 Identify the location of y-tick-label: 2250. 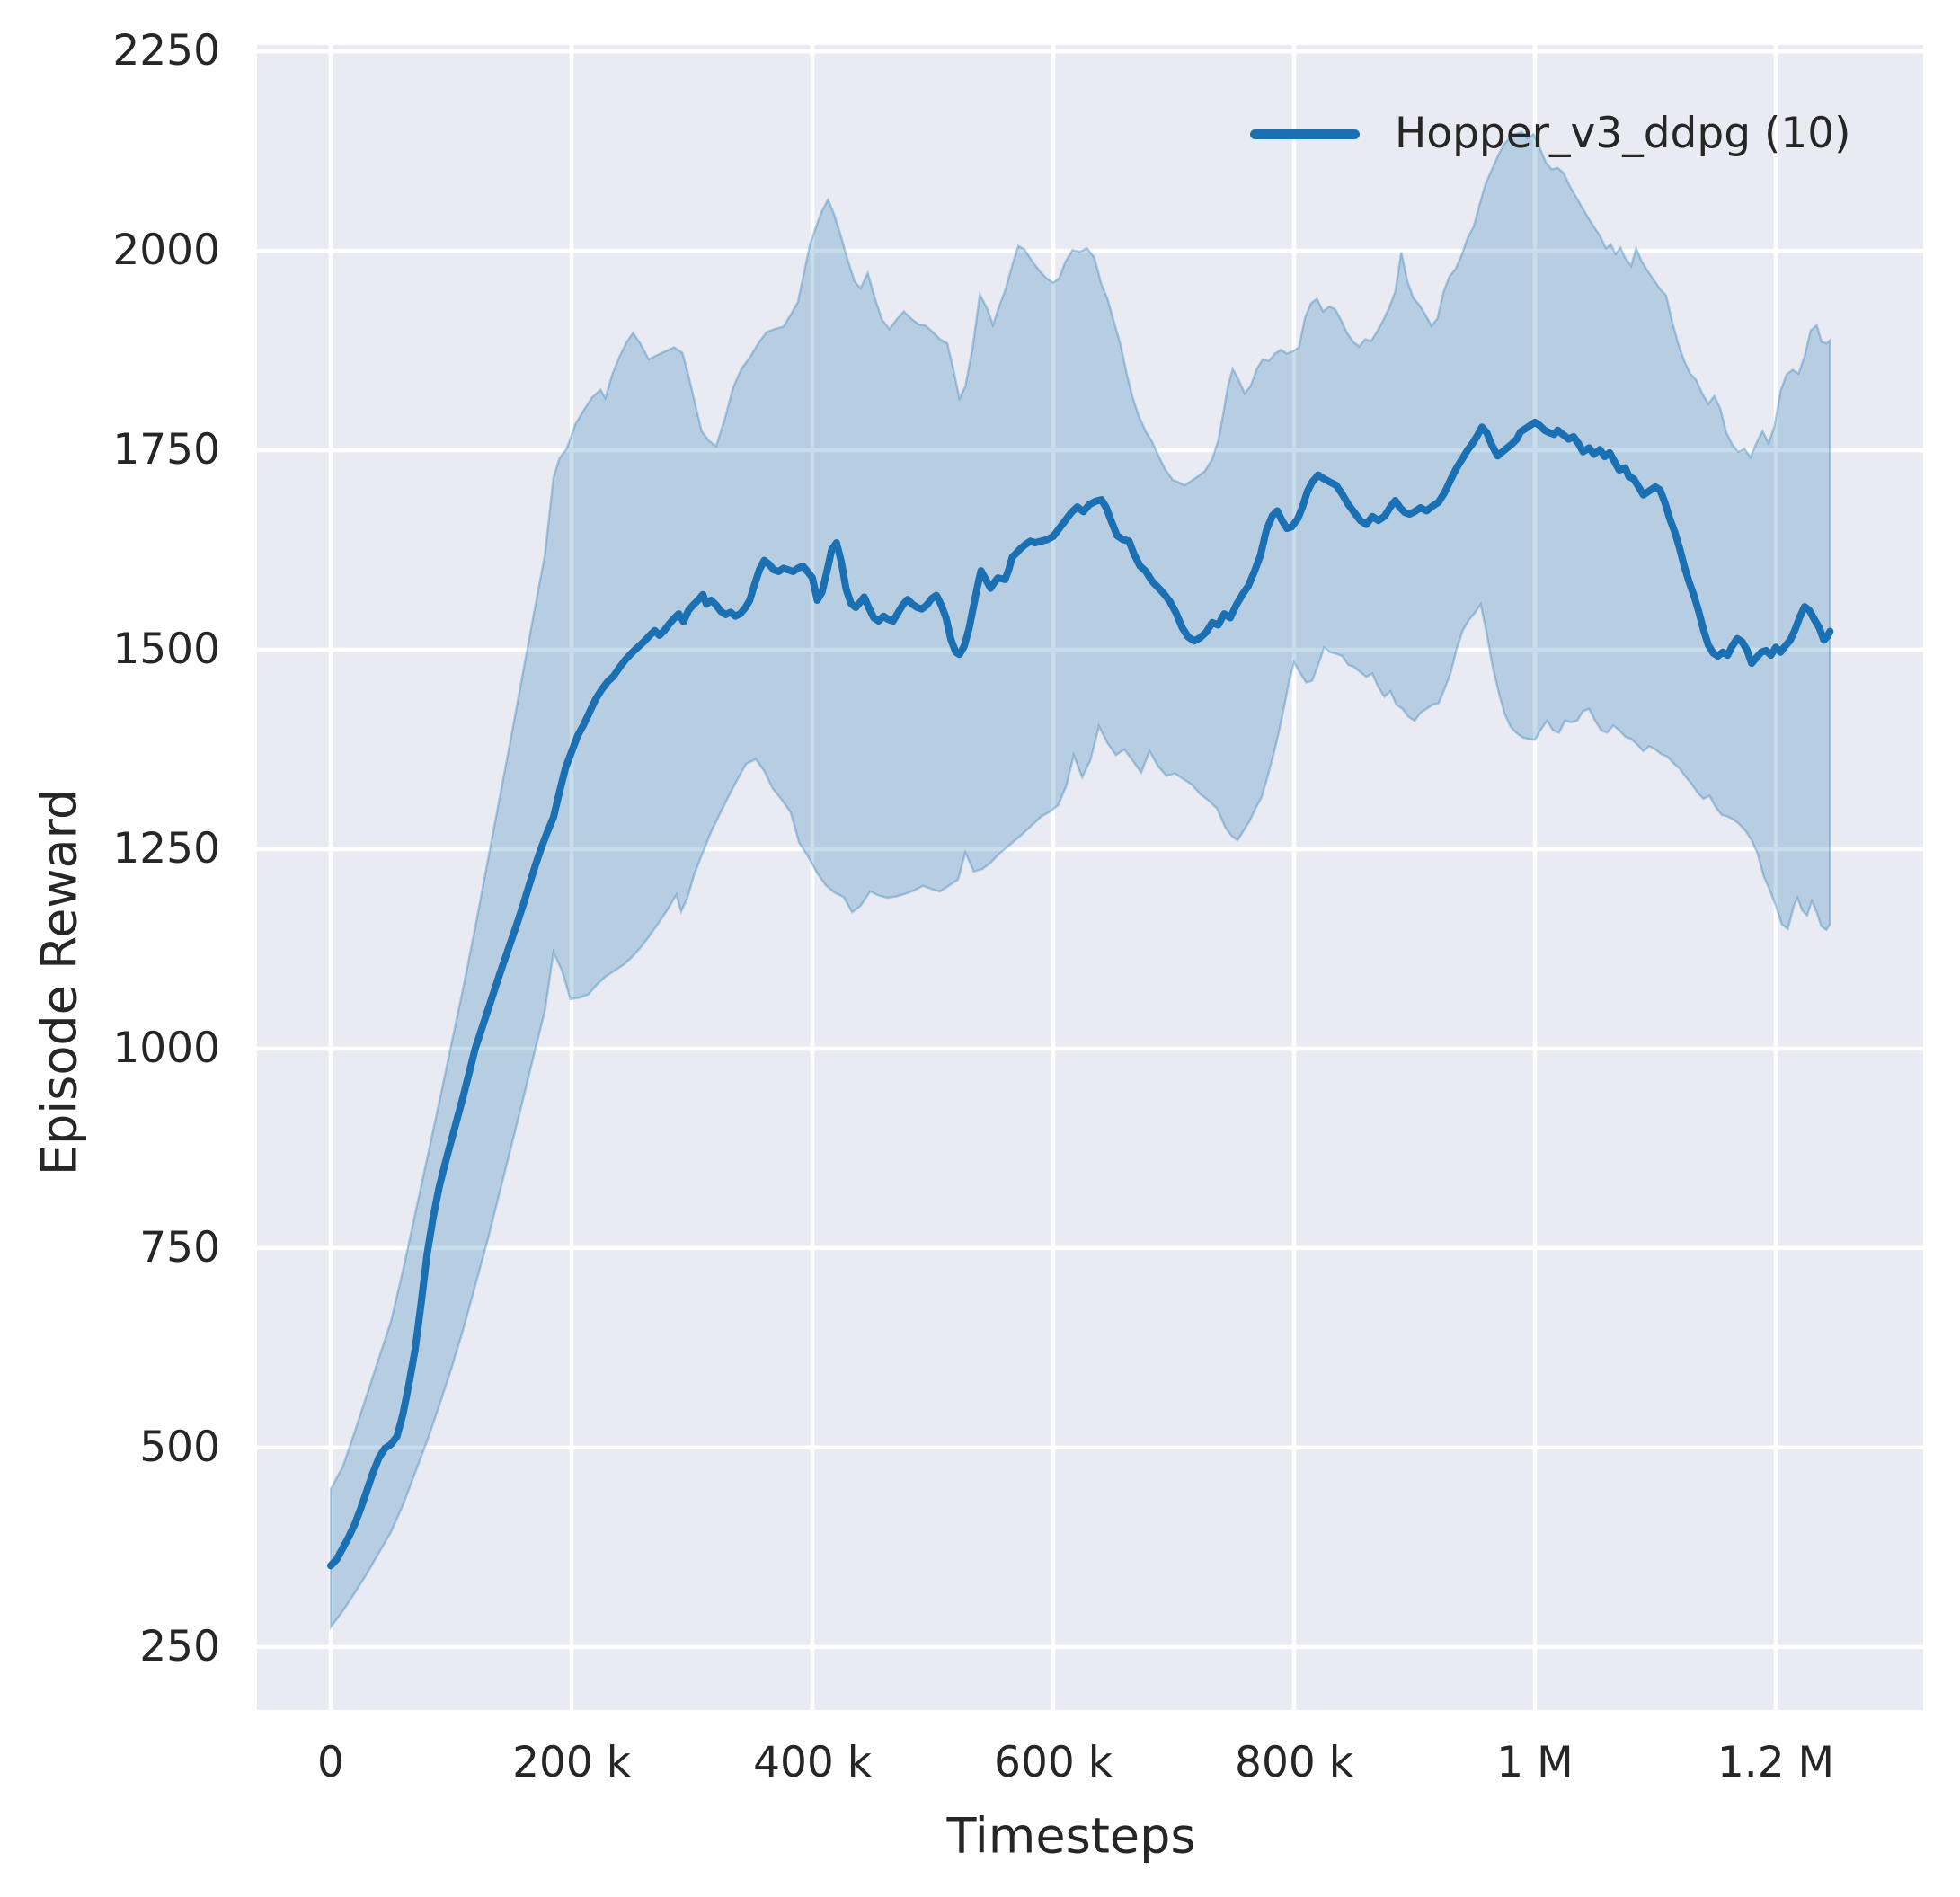
(166, 51).